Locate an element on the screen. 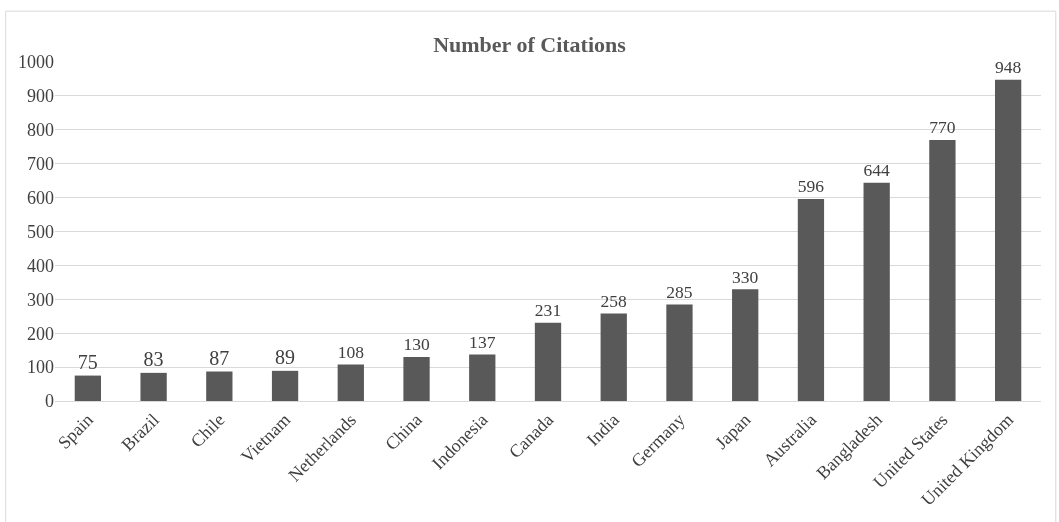 The height and width of the screenshot is (522, 1059). data-label: 644 is located at coordinates (877, 170).